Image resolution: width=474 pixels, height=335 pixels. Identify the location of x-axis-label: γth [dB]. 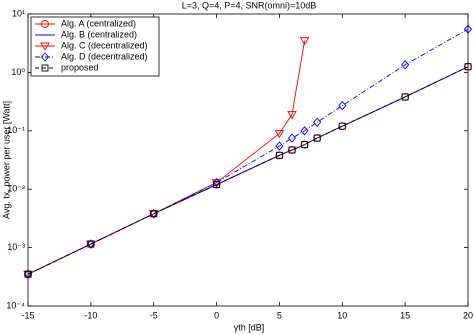
(249, 327).